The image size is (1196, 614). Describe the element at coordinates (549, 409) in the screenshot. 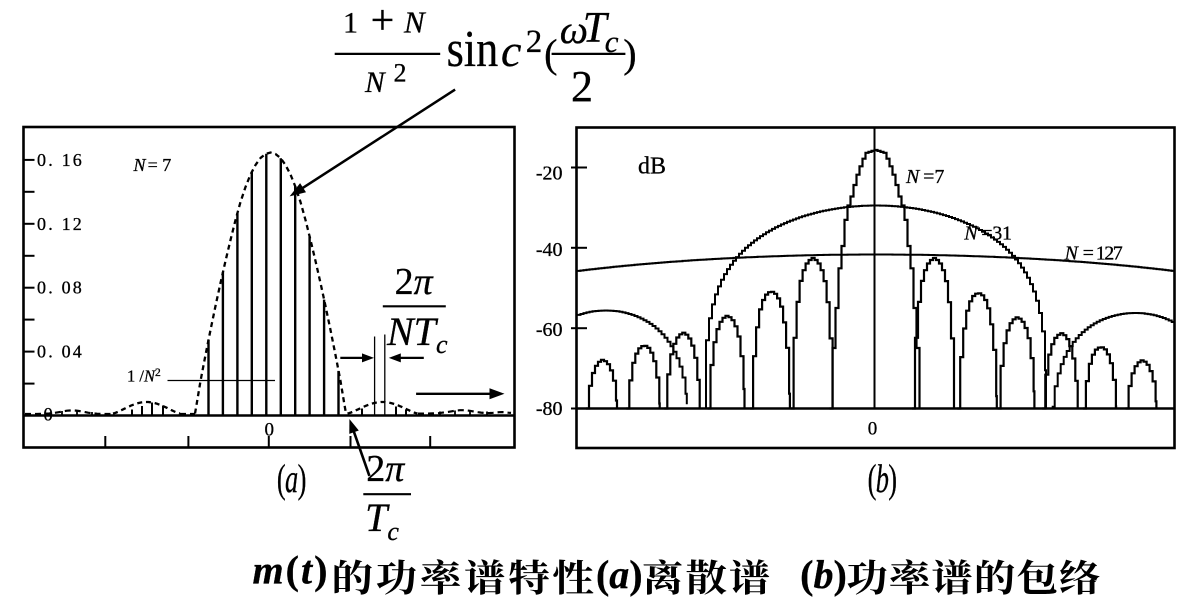

I see `svg-text: -80` at that location.